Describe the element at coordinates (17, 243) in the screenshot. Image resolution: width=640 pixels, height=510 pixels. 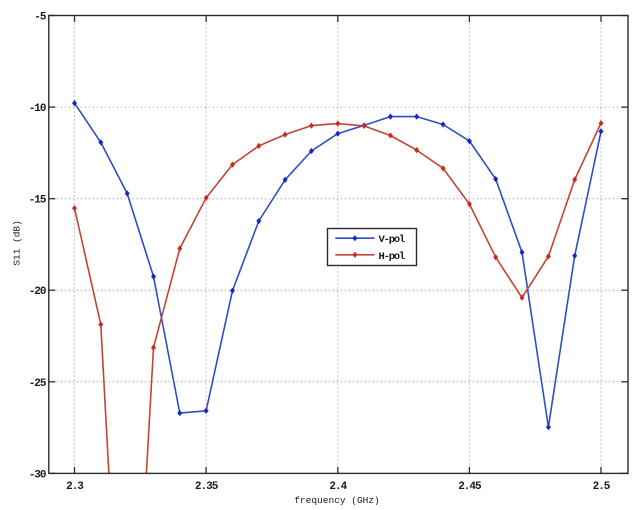
I see `svg-text: S11 (dB)` at that location.